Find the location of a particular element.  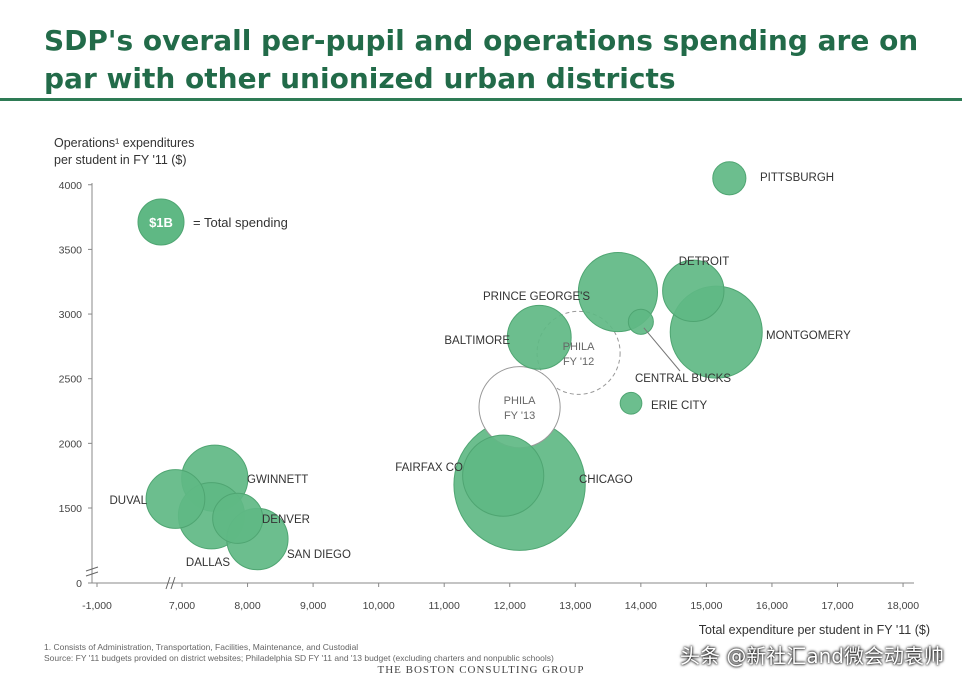

bcg-logo: THE BOSTON CONSULTING GROUP is located at coordinates (481, 670).